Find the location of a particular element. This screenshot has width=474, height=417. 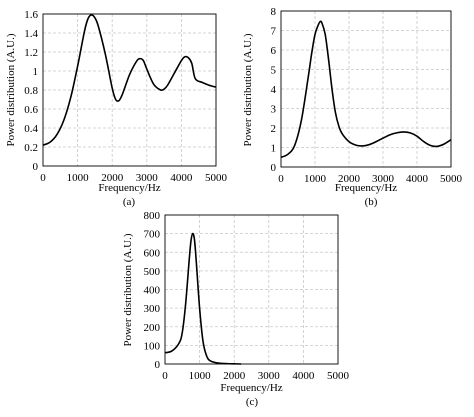

chart-3-y-axis-label: Power distribution (A.U.) is located at coordinates (128, 289).